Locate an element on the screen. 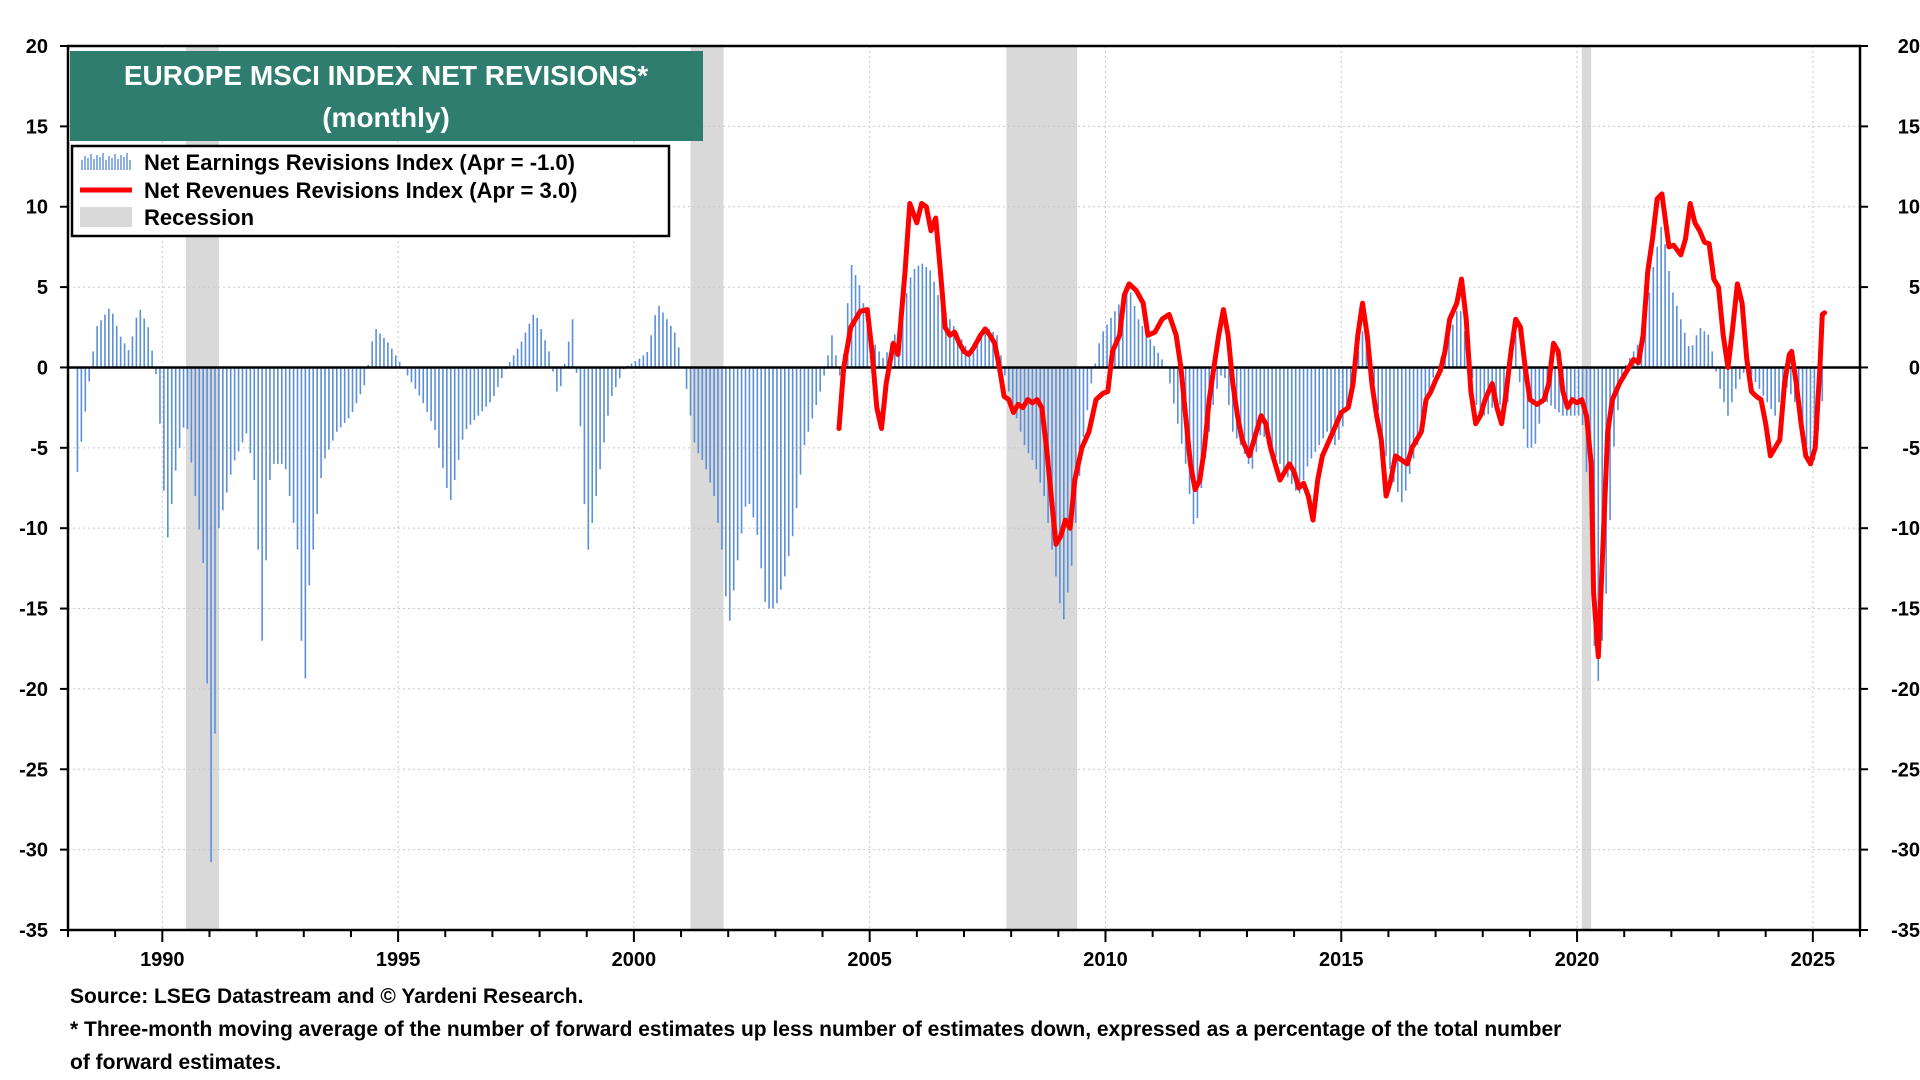  y-tick-label-left: 20 is located at coordinates (37, 47).